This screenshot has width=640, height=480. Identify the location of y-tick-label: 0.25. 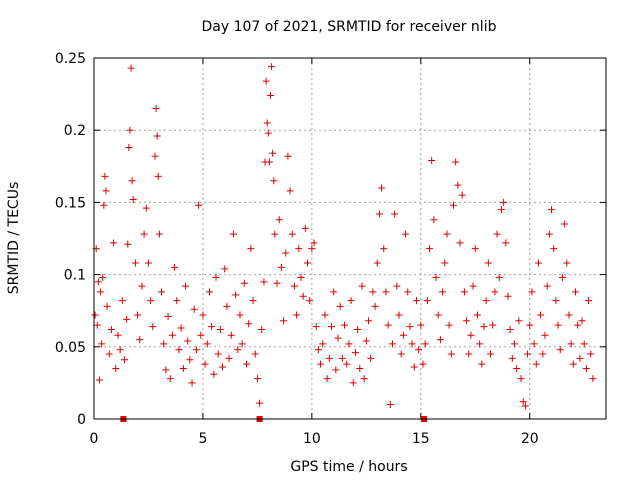
(70, 59).